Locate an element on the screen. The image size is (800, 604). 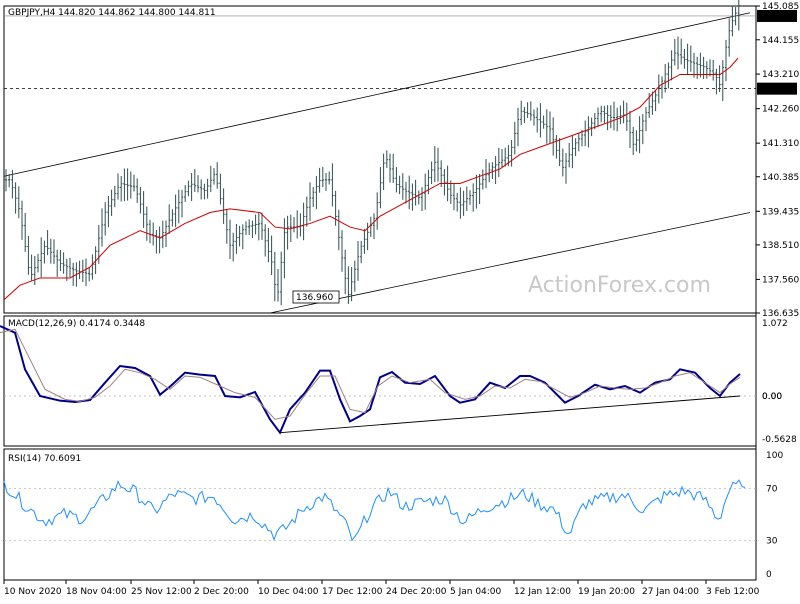
macd-title: MACD(12,26,9) 0.4174 0.3448 is located at coordinates (76, 324).